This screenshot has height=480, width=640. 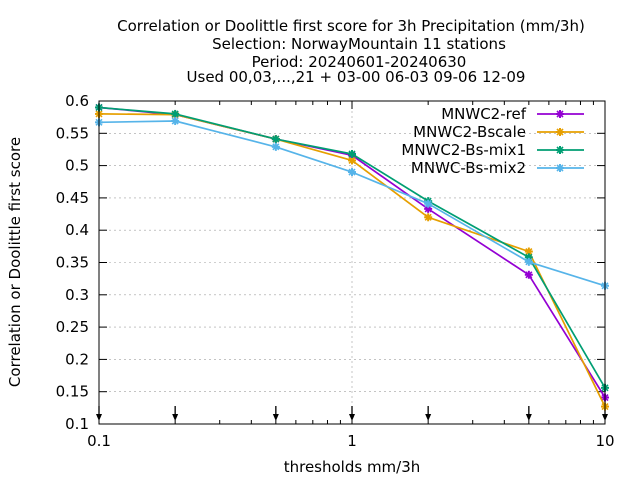 What do you see at coordinates (72, 327) in the screenshot?
I see `y-tick-label: 0.25` at bounding box center [72, 327].